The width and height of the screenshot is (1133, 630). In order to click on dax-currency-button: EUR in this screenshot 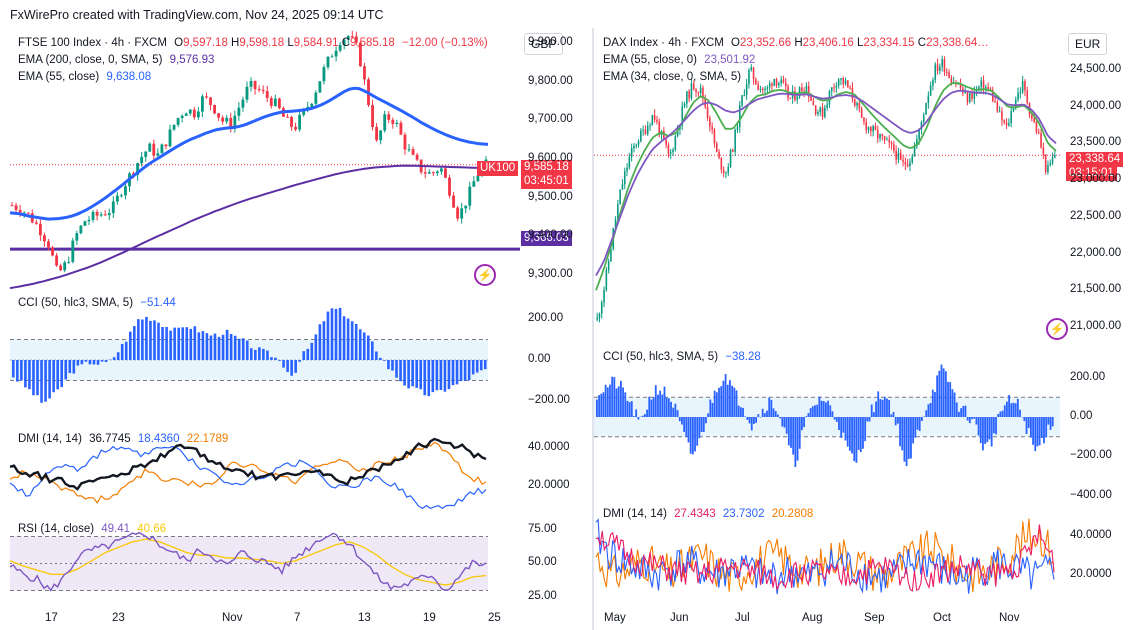, I will do `click(1088, 44)`.